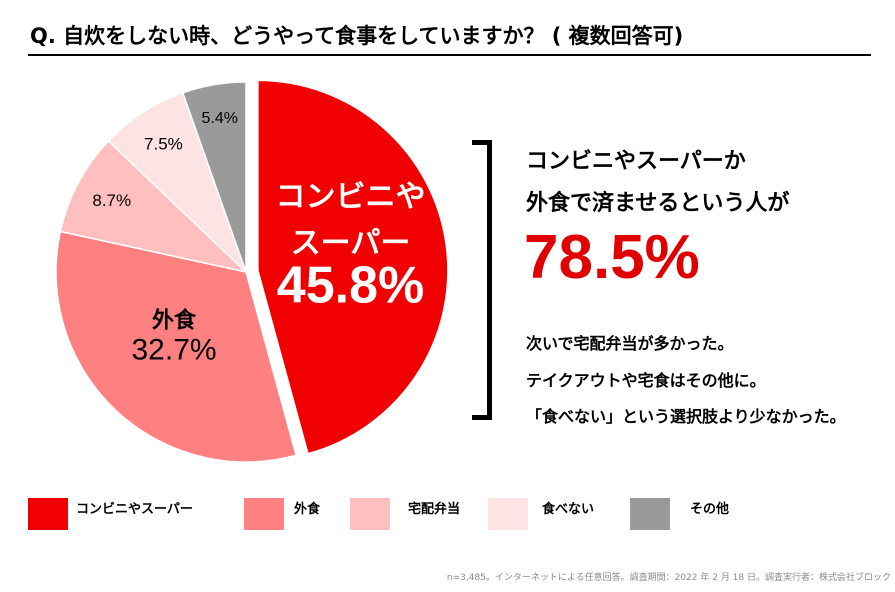 Image resolution: width=895 pixels, height=592 pixels. I want to click on pie-slice-convenience, so click(353, 267).